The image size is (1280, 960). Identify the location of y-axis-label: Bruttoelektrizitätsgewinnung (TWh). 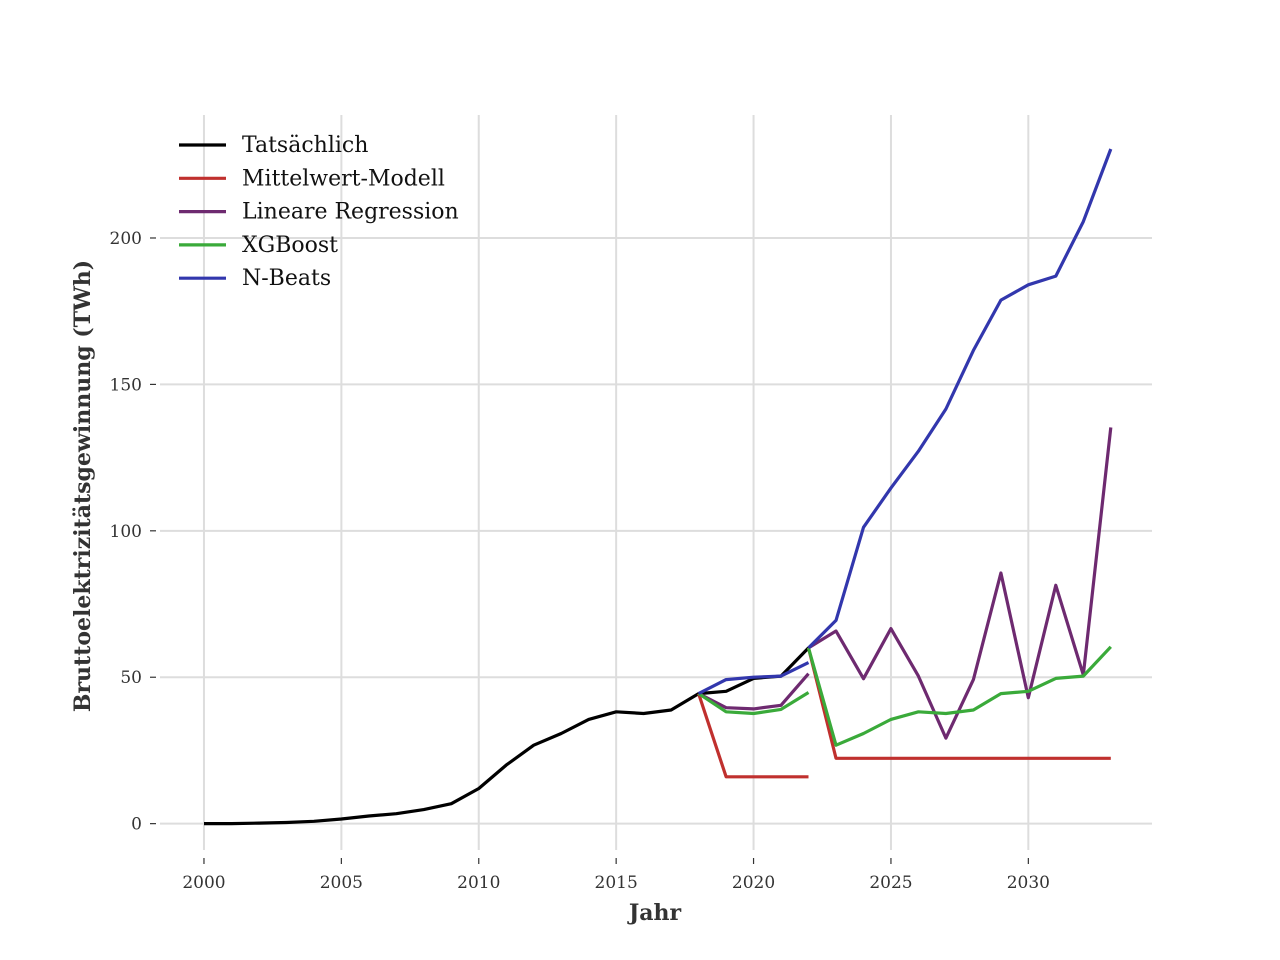
(83, 486).